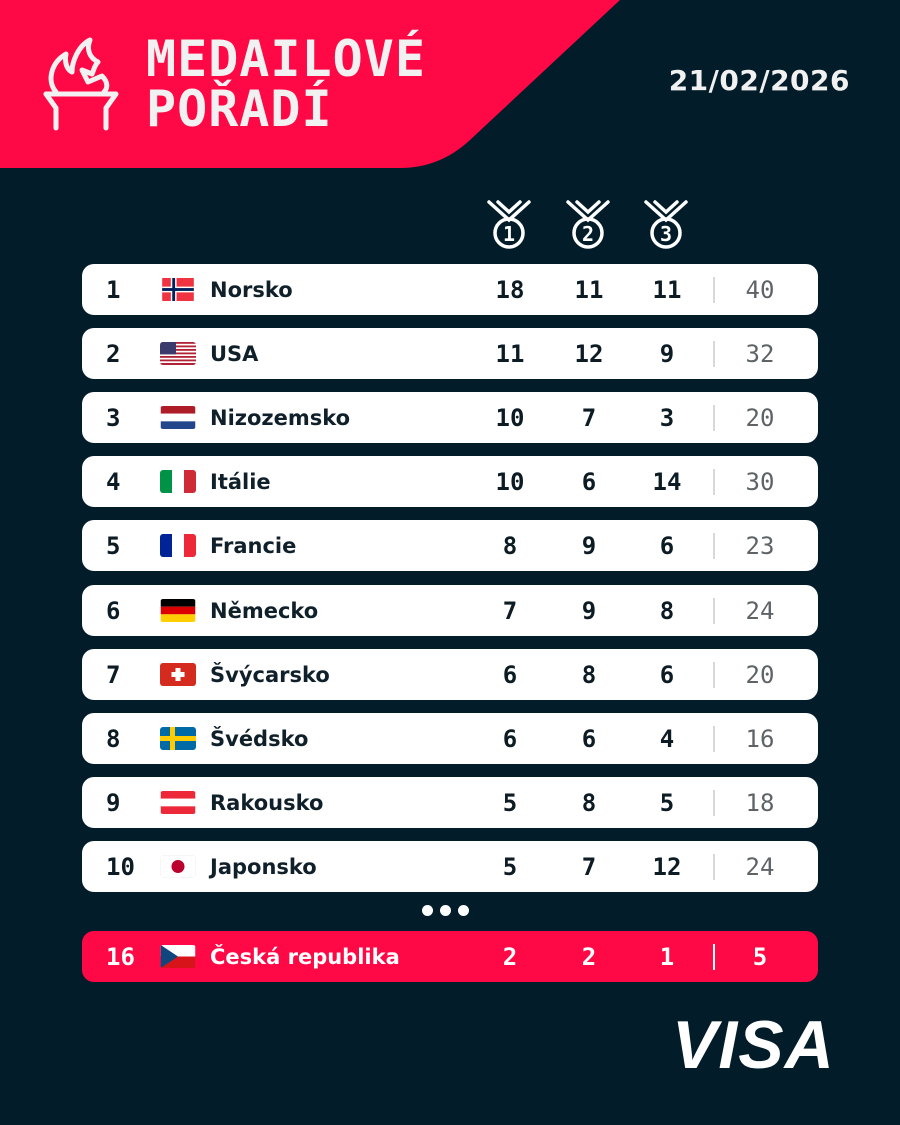 This screenshot has height=1125, width=900. What do you see at coordinates (239, 109) in the screenshot?
I see `title-line-2: POŘADÍ` at bounding box center [239, 109].